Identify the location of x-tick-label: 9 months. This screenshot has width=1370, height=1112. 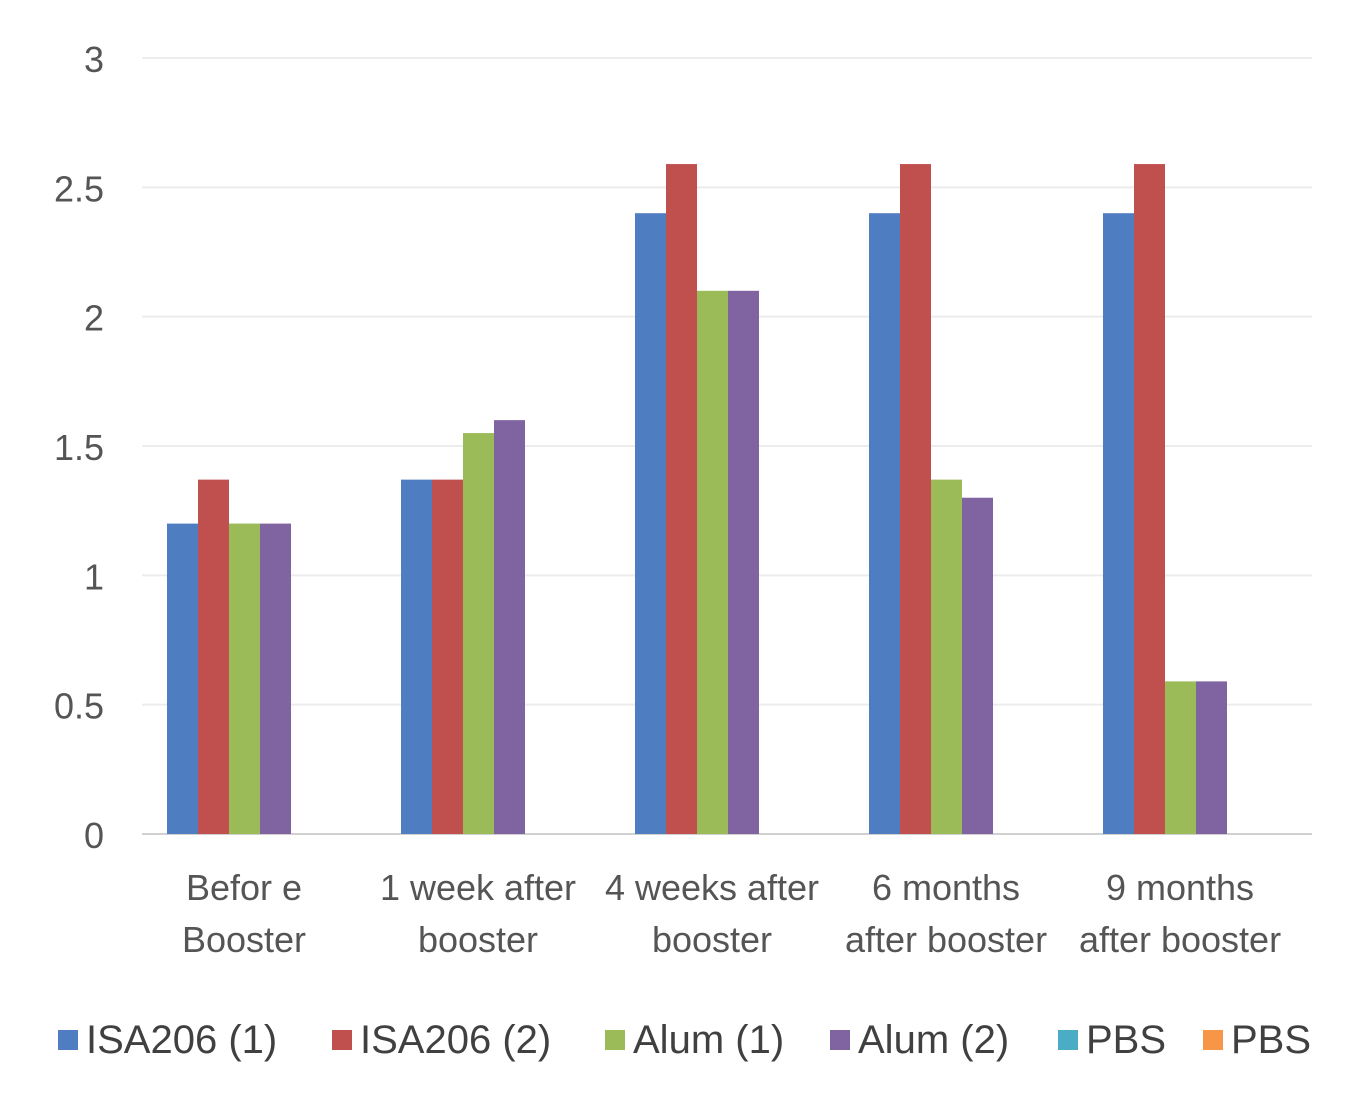
(1180, 887).